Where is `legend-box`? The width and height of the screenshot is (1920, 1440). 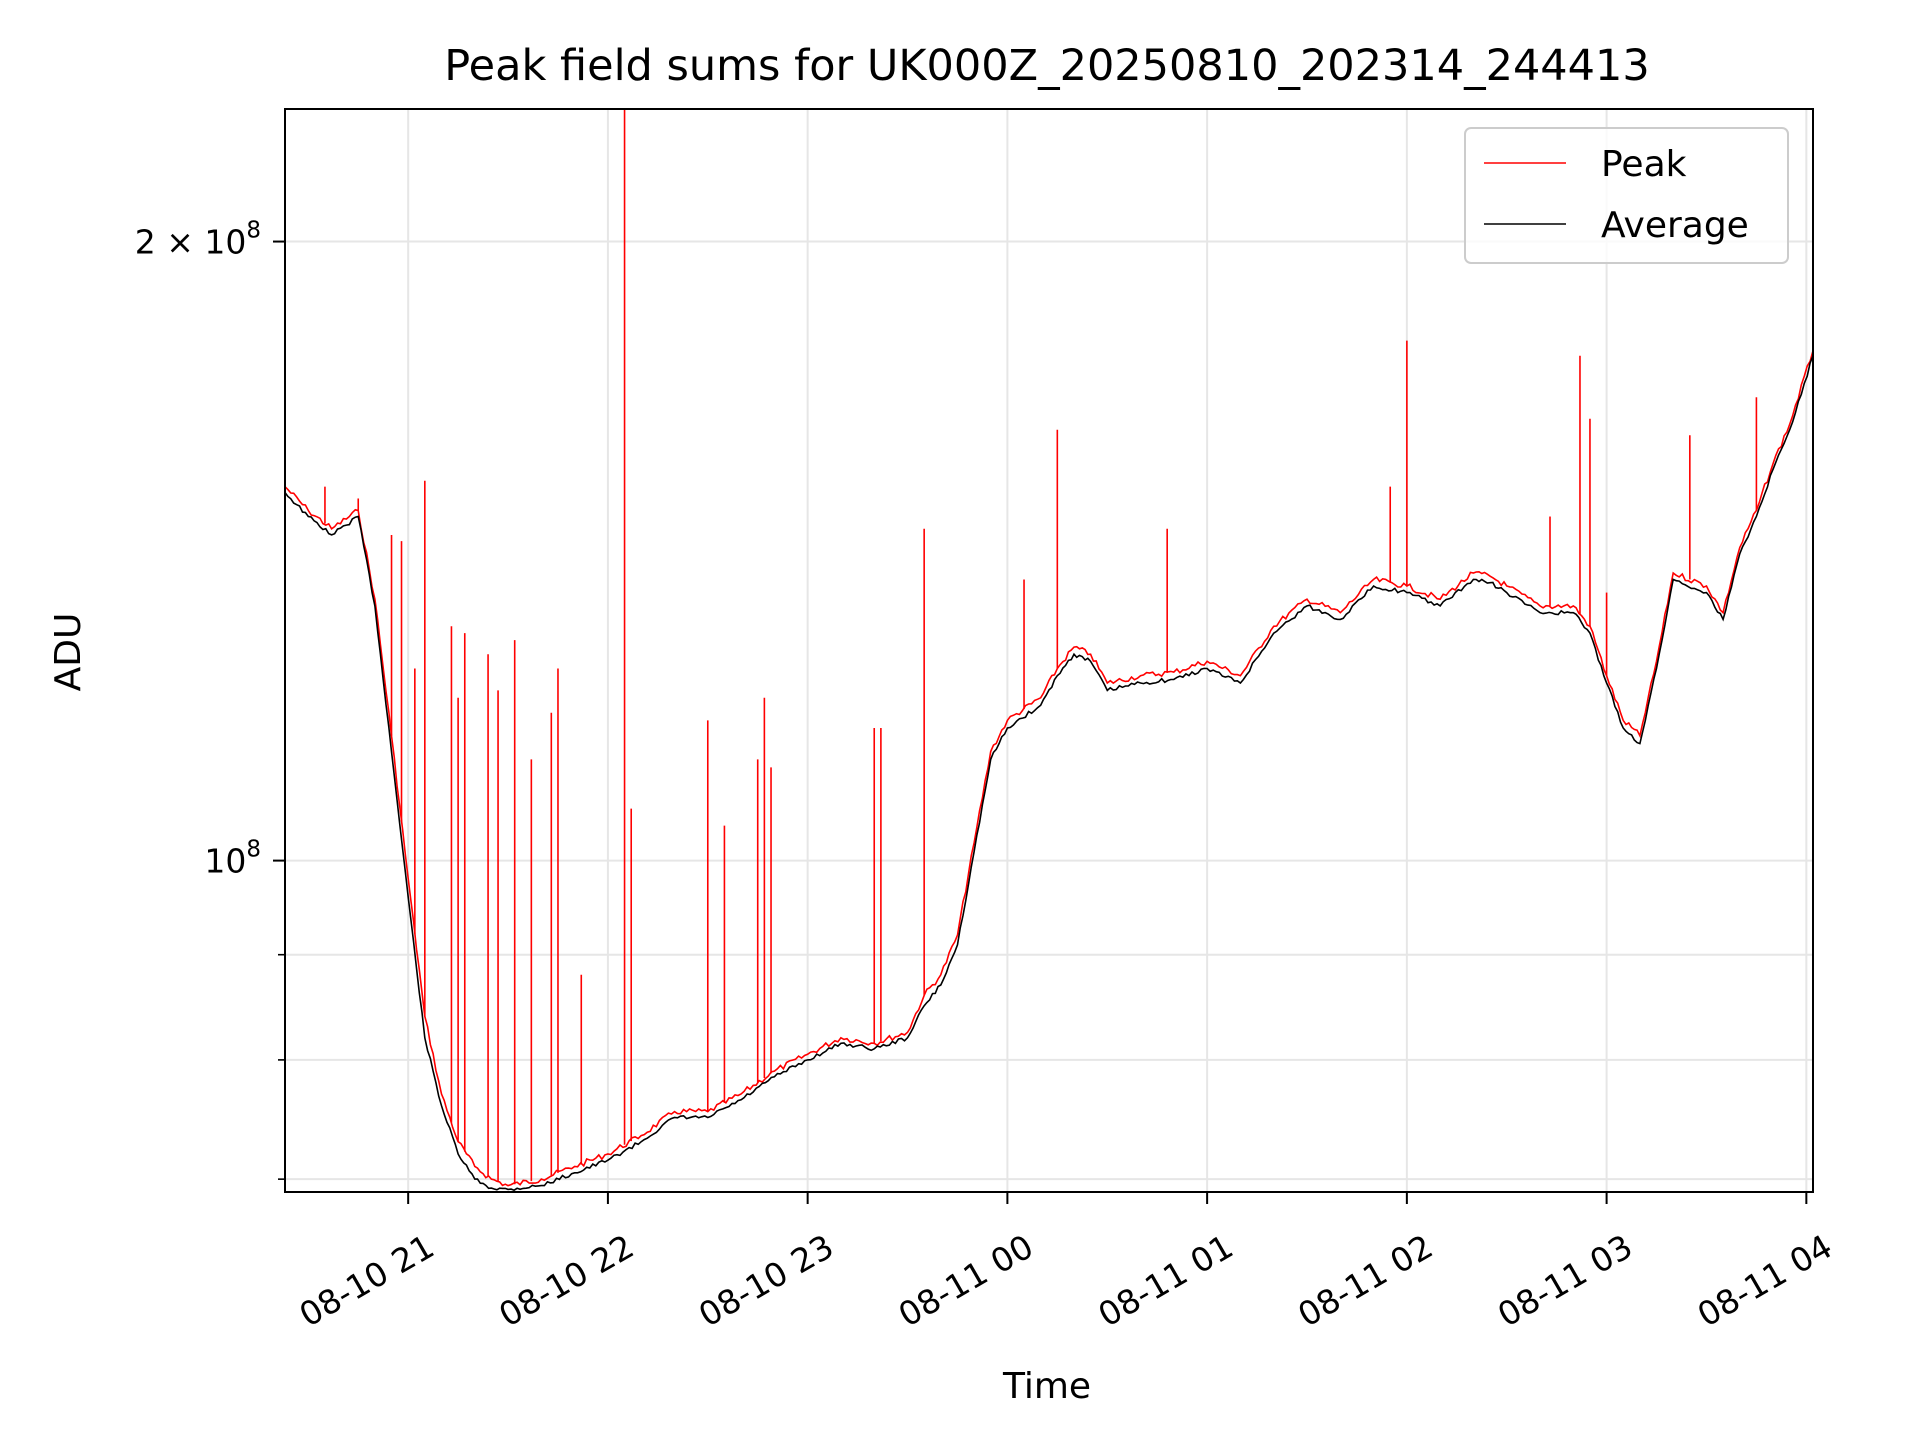
legend-box is located at coordinates (1626, 195).